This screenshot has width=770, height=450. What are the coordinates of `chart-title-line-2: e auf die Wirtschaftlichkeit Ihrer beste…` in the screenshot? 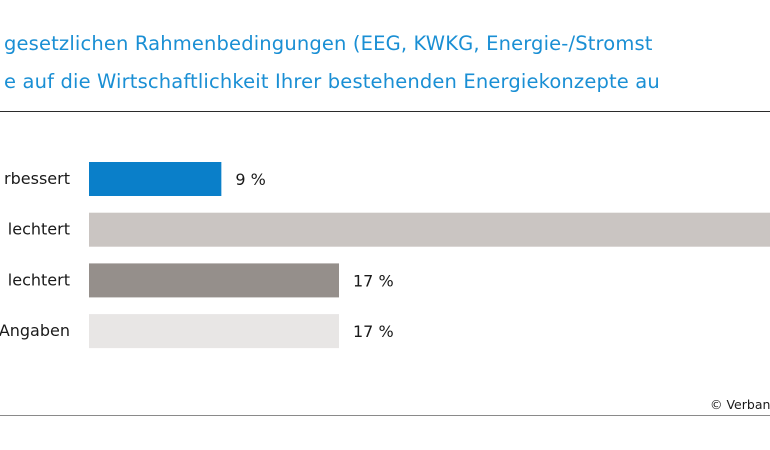 It's located at (332, 81).